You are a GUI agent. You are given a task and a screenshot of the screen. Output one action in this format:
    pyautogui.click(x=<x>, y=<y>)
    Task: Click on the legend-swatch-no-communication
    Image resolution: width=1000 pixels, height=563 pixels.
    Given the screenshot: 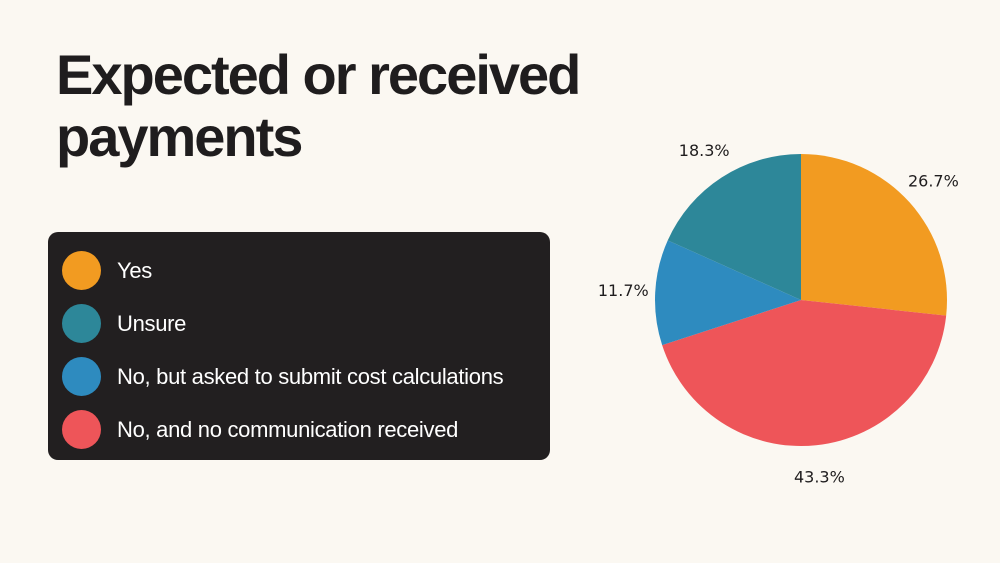 What is the action you would take?
    pyautogui.click(x=81, y=429)
    